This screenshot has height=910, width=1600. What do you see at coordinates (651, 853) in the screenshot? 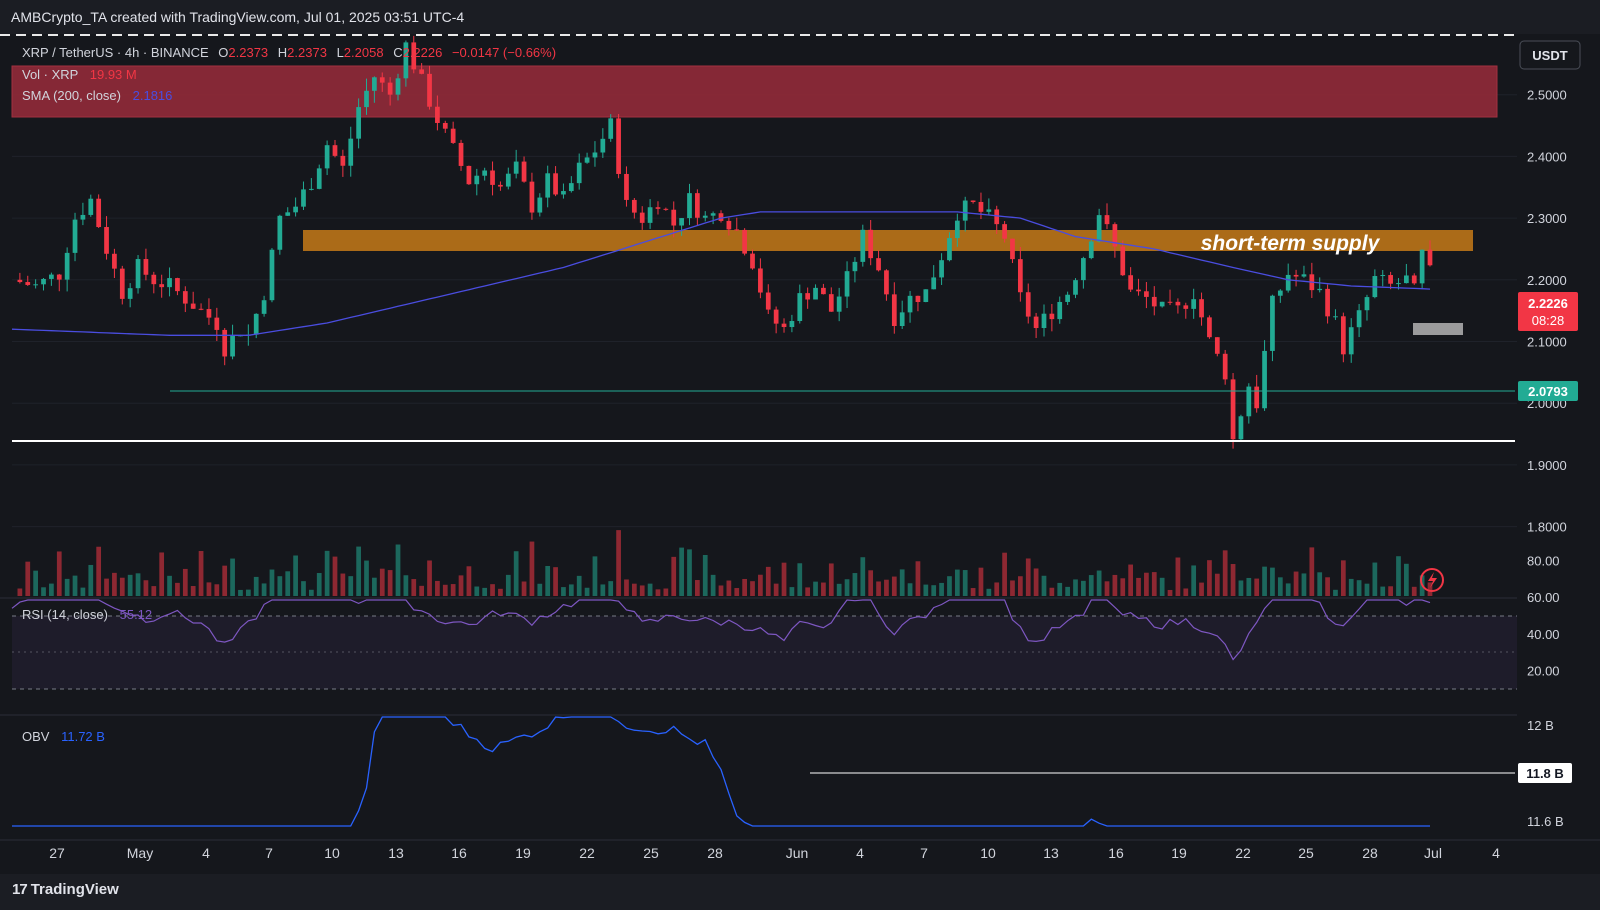
I see `time-tick-label: 25` at bounding box center [651, 853].